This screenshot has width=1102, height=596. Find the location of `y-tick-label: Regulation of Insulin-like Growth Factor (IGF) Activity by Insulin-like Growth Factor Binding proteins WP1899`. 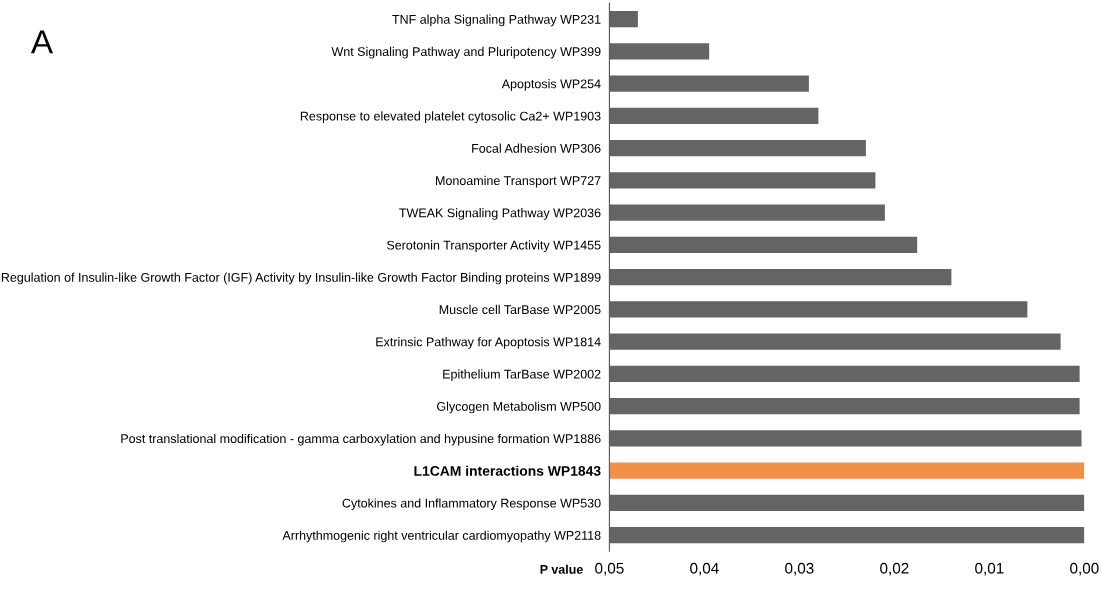

y-tick-label: Regulation of Insulin-like Growth Factor (IGF) Activity by Insulin-like Growth Factor Binding proteins WP1899 is located at coordinates (301, 278).